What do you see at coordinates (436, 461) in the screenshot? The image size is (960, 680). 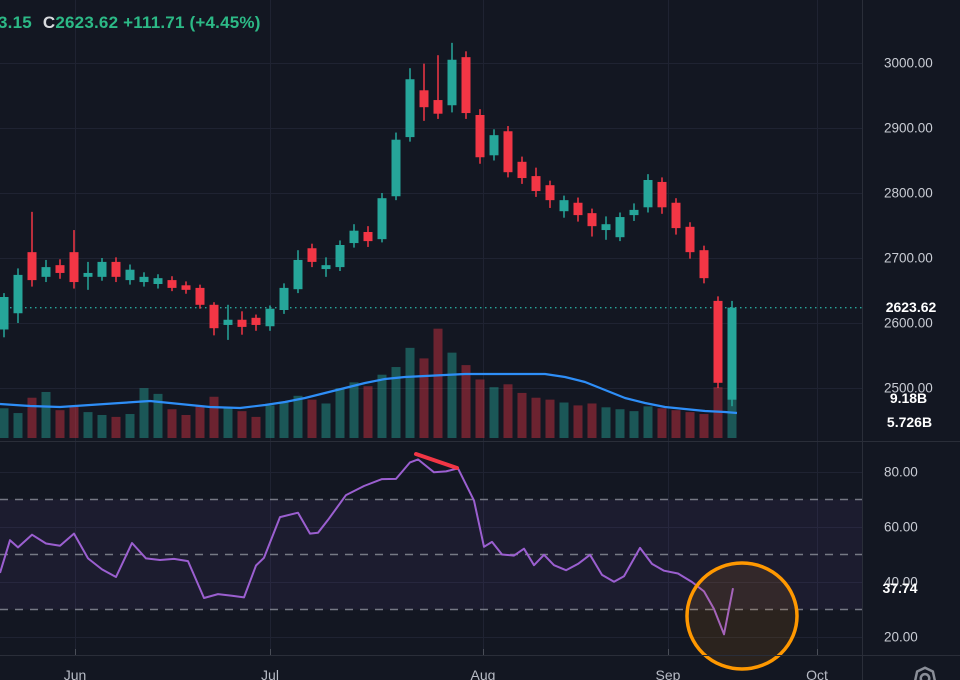 I see `trendline-annotation` at bounding box center [436, 461].